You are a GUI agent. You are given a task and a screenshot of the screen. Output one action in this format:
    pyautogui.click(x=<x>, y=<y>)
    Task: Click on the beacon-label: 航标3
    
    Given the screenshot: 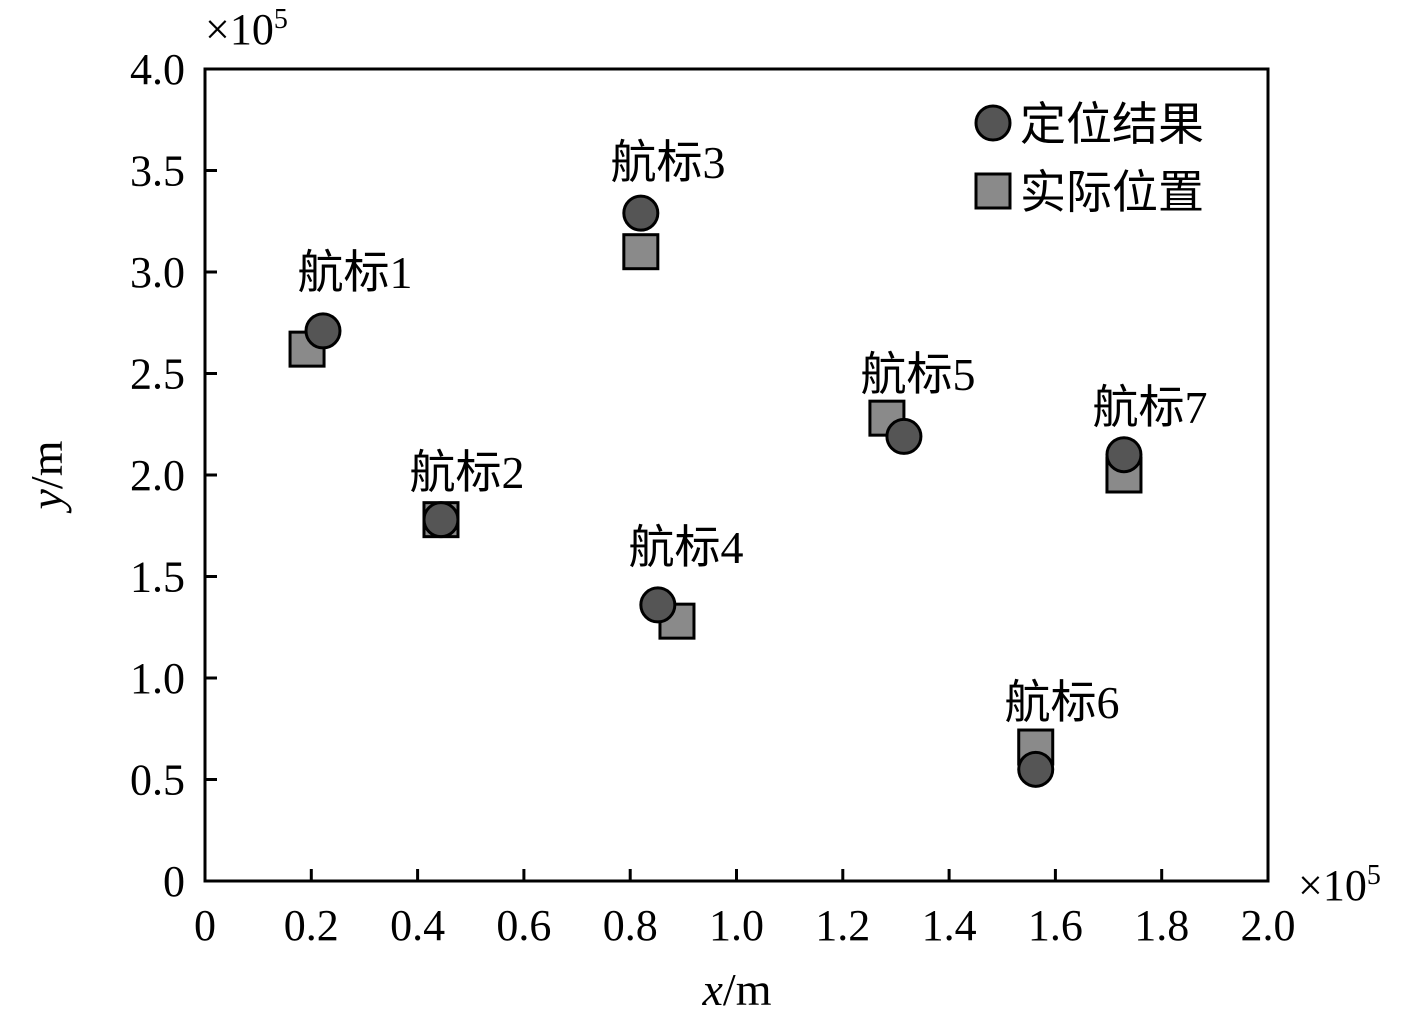 What is the action you would take?
    pyautogui.click(x=668, y=162)
    